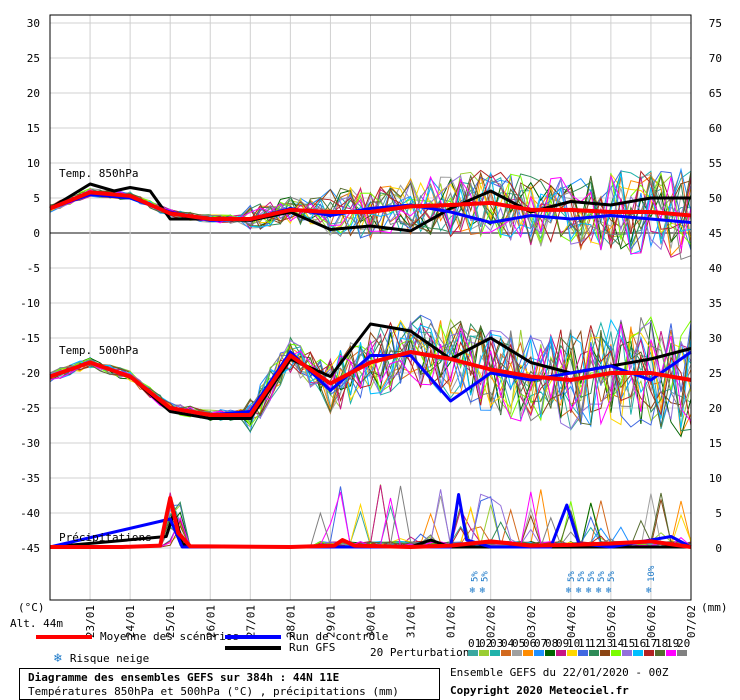 Image resolution: width=740 pixels, height=700 pixels. Describe the element at coordinates (30, 338) in the screenshot. I see `left-tick-label: -15` at that location.